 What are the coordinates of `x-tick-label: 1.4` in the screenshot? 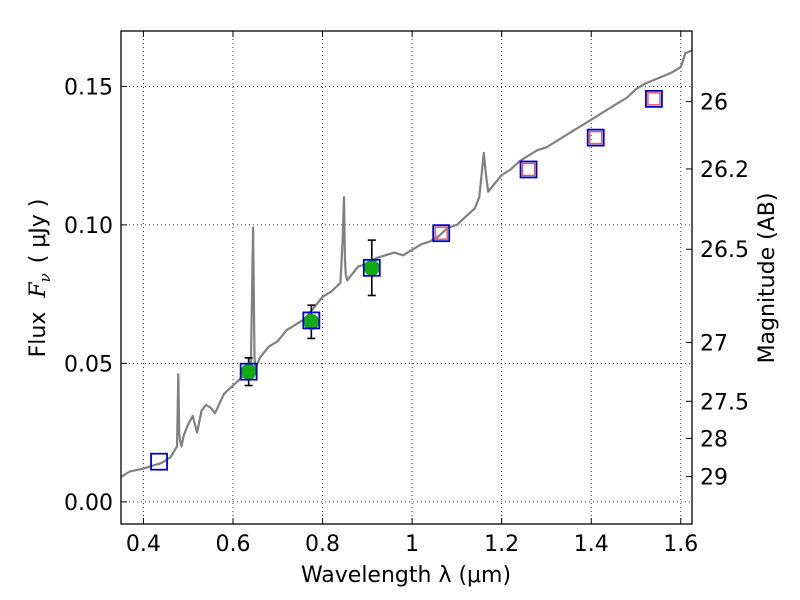 It's located at (591, 544).